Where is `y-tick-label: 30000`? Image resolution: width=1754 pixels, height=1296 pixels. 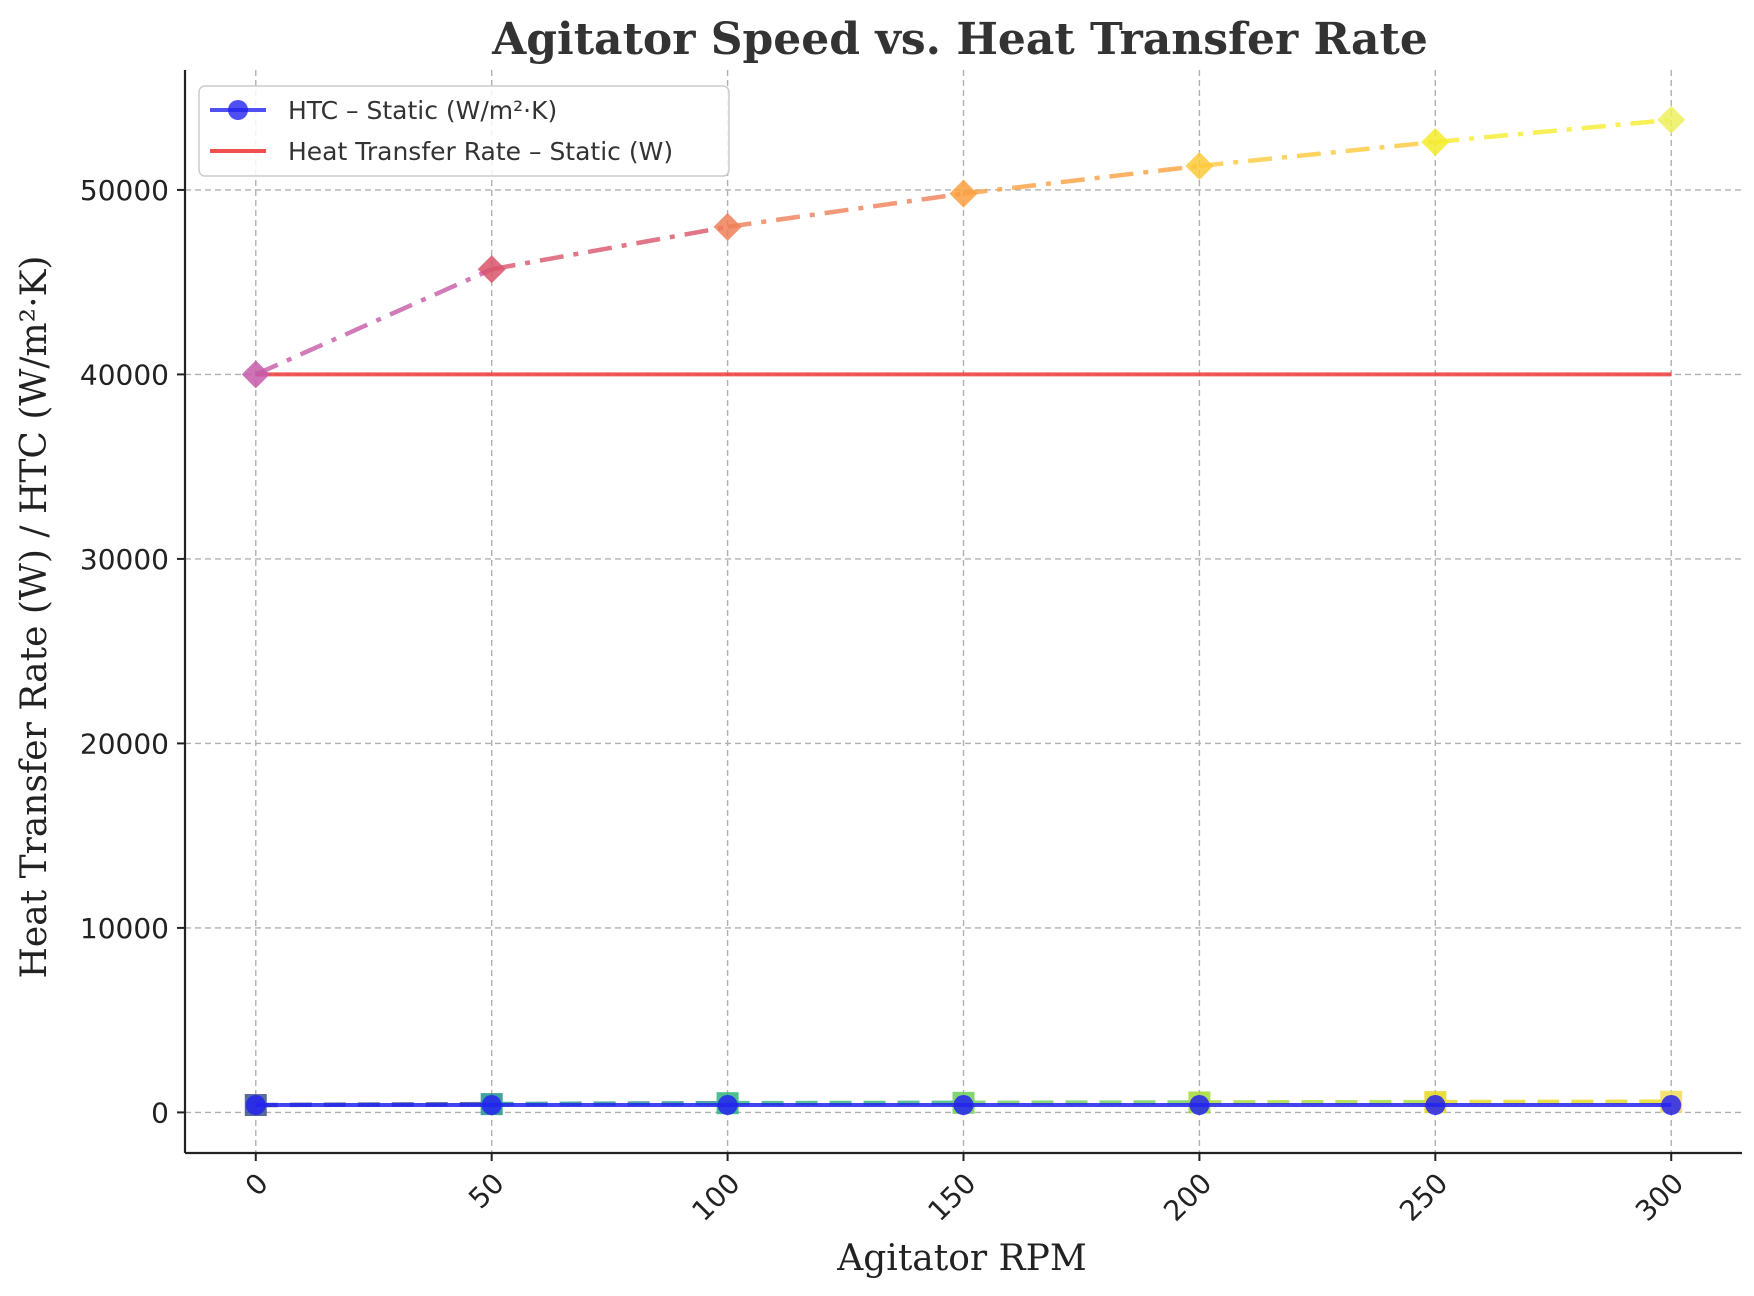
y-tick-label: 30000 is located at coordinates (124, 559).